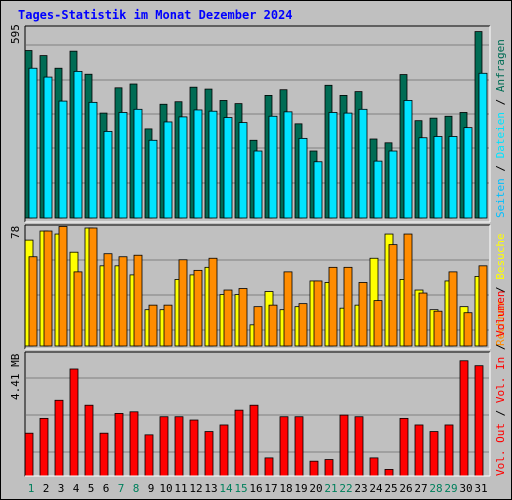  I want to click on legend-entry-besuche: Besuche, so click(500, 256).